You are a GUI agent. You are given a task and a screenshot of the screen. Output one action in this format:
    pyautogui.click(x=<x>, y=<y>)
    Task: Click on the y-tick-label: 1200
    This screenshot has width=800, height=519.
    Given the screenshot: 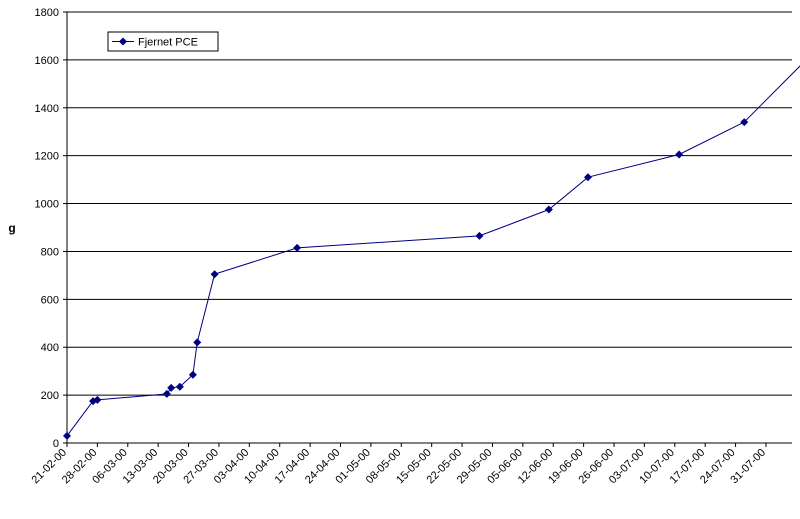 What is the action you would take?
    pyautogui.click(x=47, y=157)
    